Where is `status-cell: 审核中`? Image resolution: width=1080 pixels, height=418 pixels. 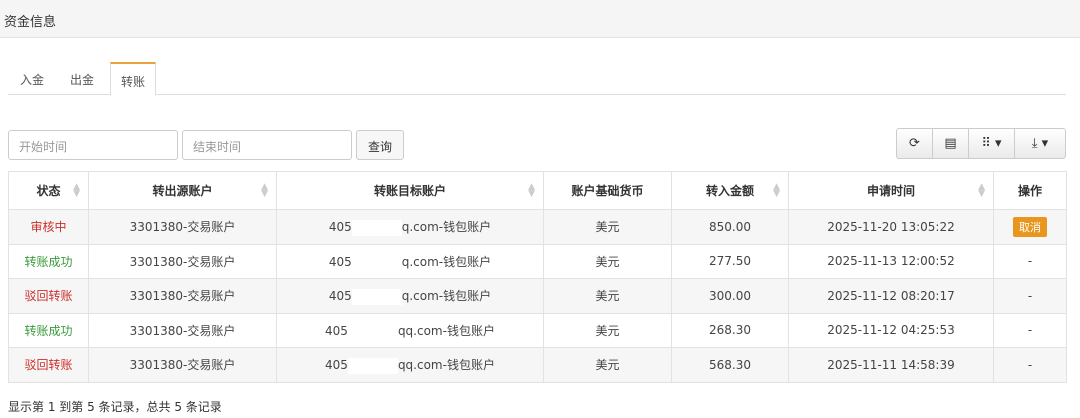
status-cell: 审核中 is located at coordinates (48, 227).